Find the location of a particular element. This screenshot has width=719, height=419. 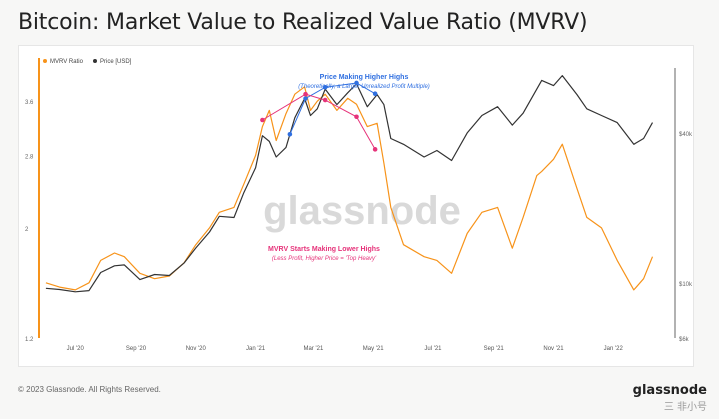

y-right-tick-label: $6k is located at coordinates (684, 340).